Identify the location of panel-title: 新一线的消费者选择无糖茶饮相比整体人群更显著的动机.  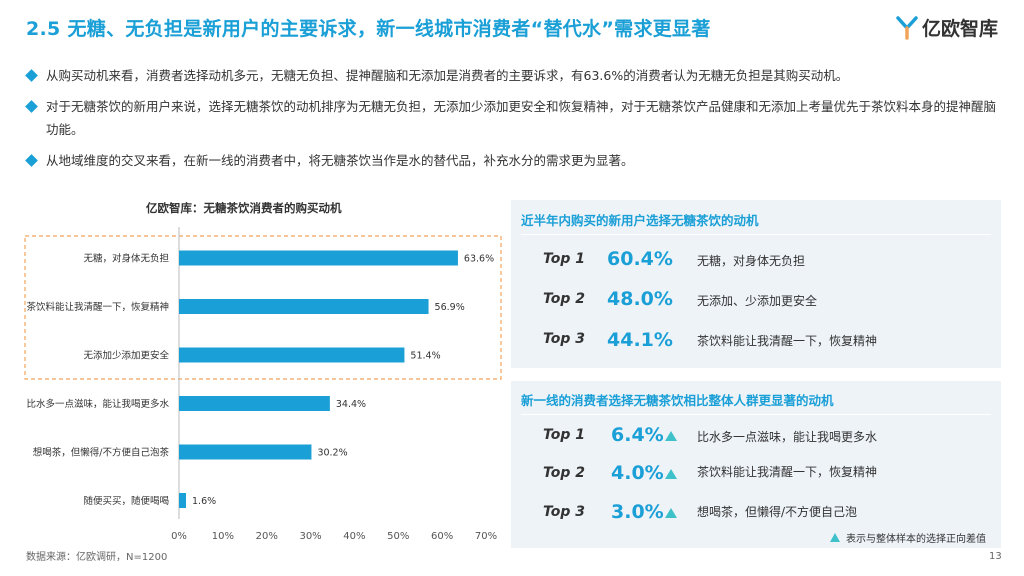
(677, 400).